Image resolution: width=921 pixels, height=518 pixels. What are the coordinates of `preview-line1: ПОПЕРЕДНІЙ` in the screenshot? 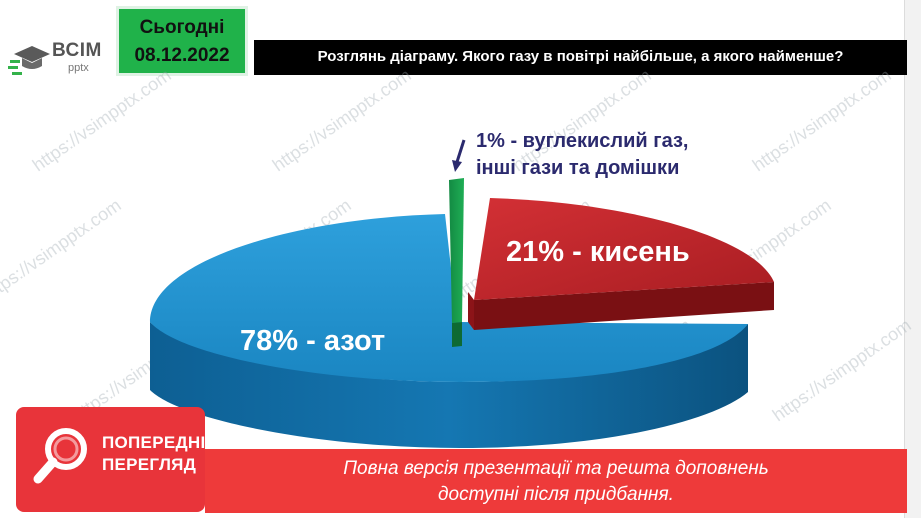 It's located at (160, 442).